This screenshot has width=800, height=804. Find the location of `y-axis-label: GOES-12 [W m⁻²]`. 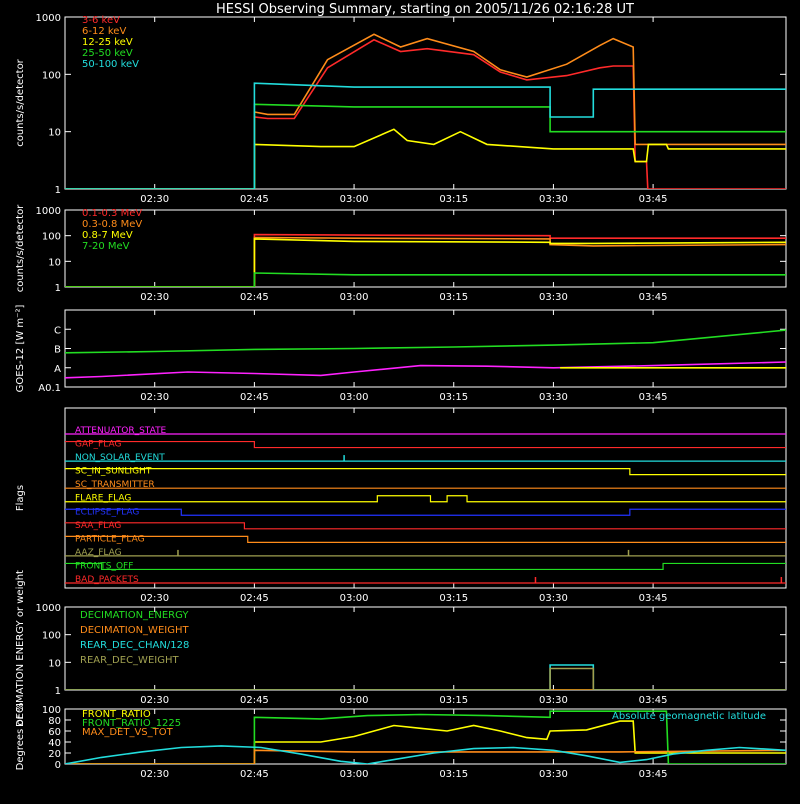

y-axis-label: GOES-12 [W m⁻²] is located at coordinates (20, 349).